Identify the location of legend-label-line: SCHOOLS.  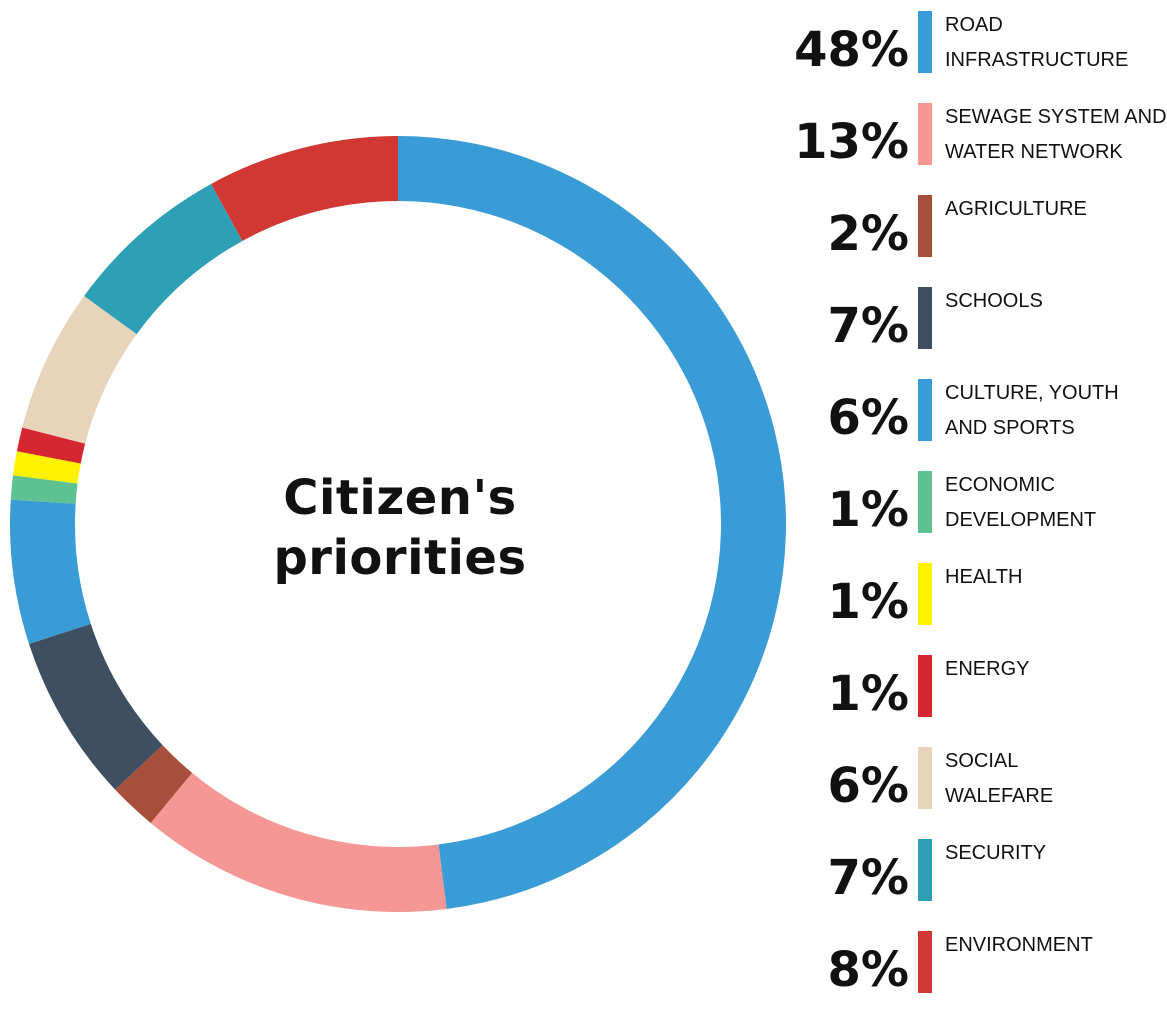
(994, 301).